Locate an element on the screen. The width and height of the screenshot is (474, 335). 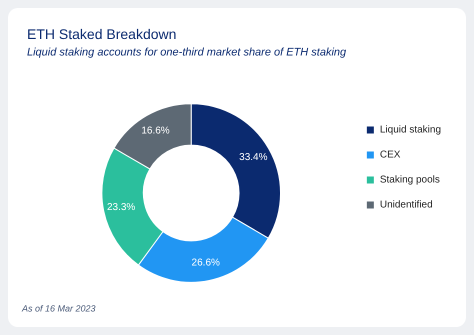
legend-label: Unidentified is located at coordinates (406, 205).